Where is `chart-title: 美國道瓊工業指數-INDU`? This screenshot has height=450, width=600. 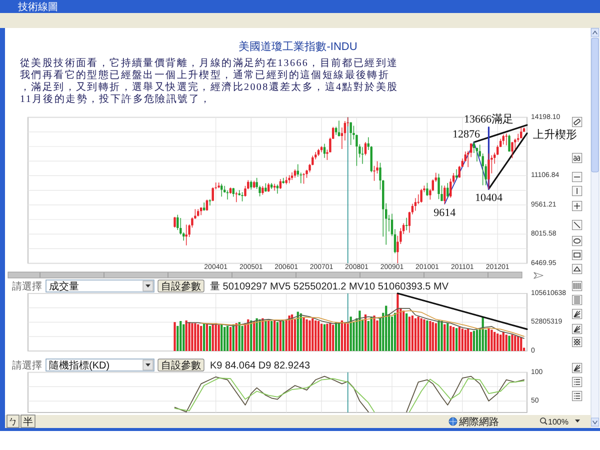
chart-title: 美國道瓊工業指數-INDU is located at coordinates (298, 46).